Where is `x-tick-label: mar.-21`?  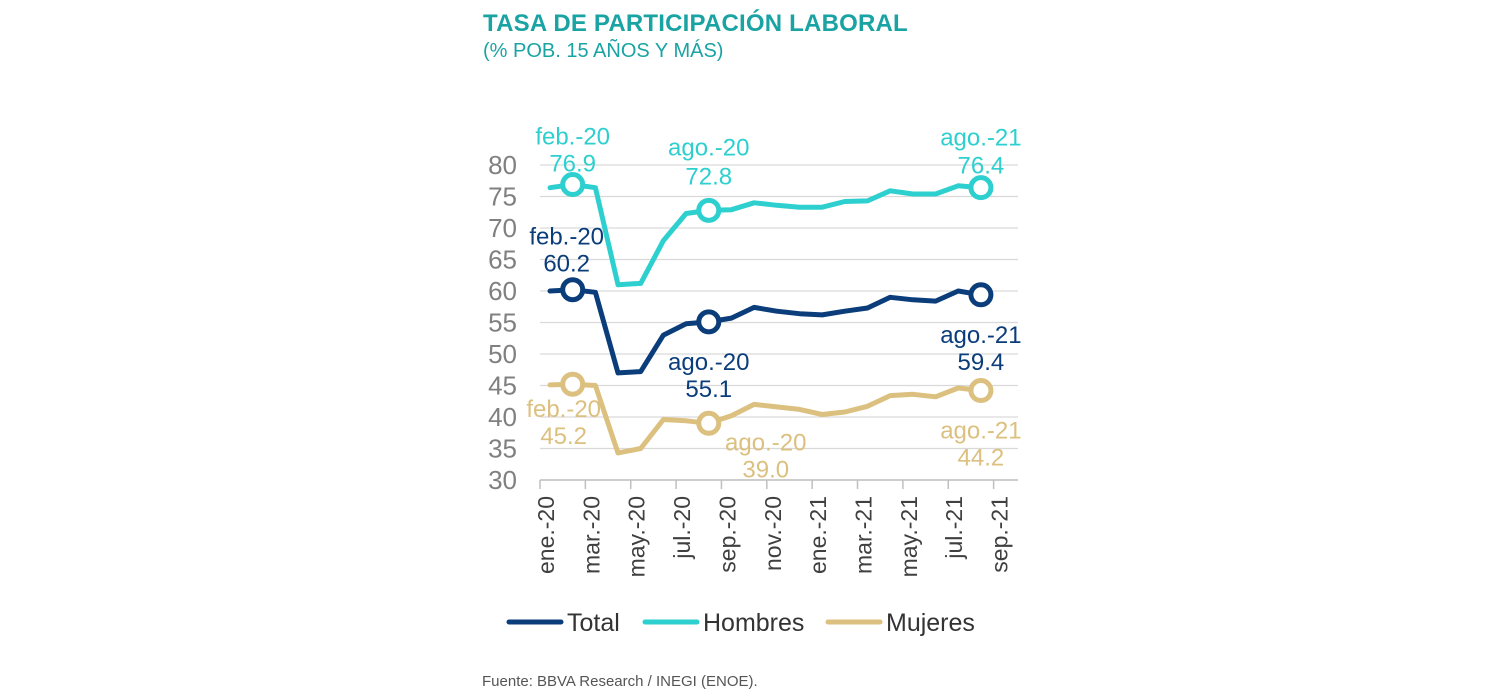 x-tick-label: mar.-21 is located at coordinates (864, 535).